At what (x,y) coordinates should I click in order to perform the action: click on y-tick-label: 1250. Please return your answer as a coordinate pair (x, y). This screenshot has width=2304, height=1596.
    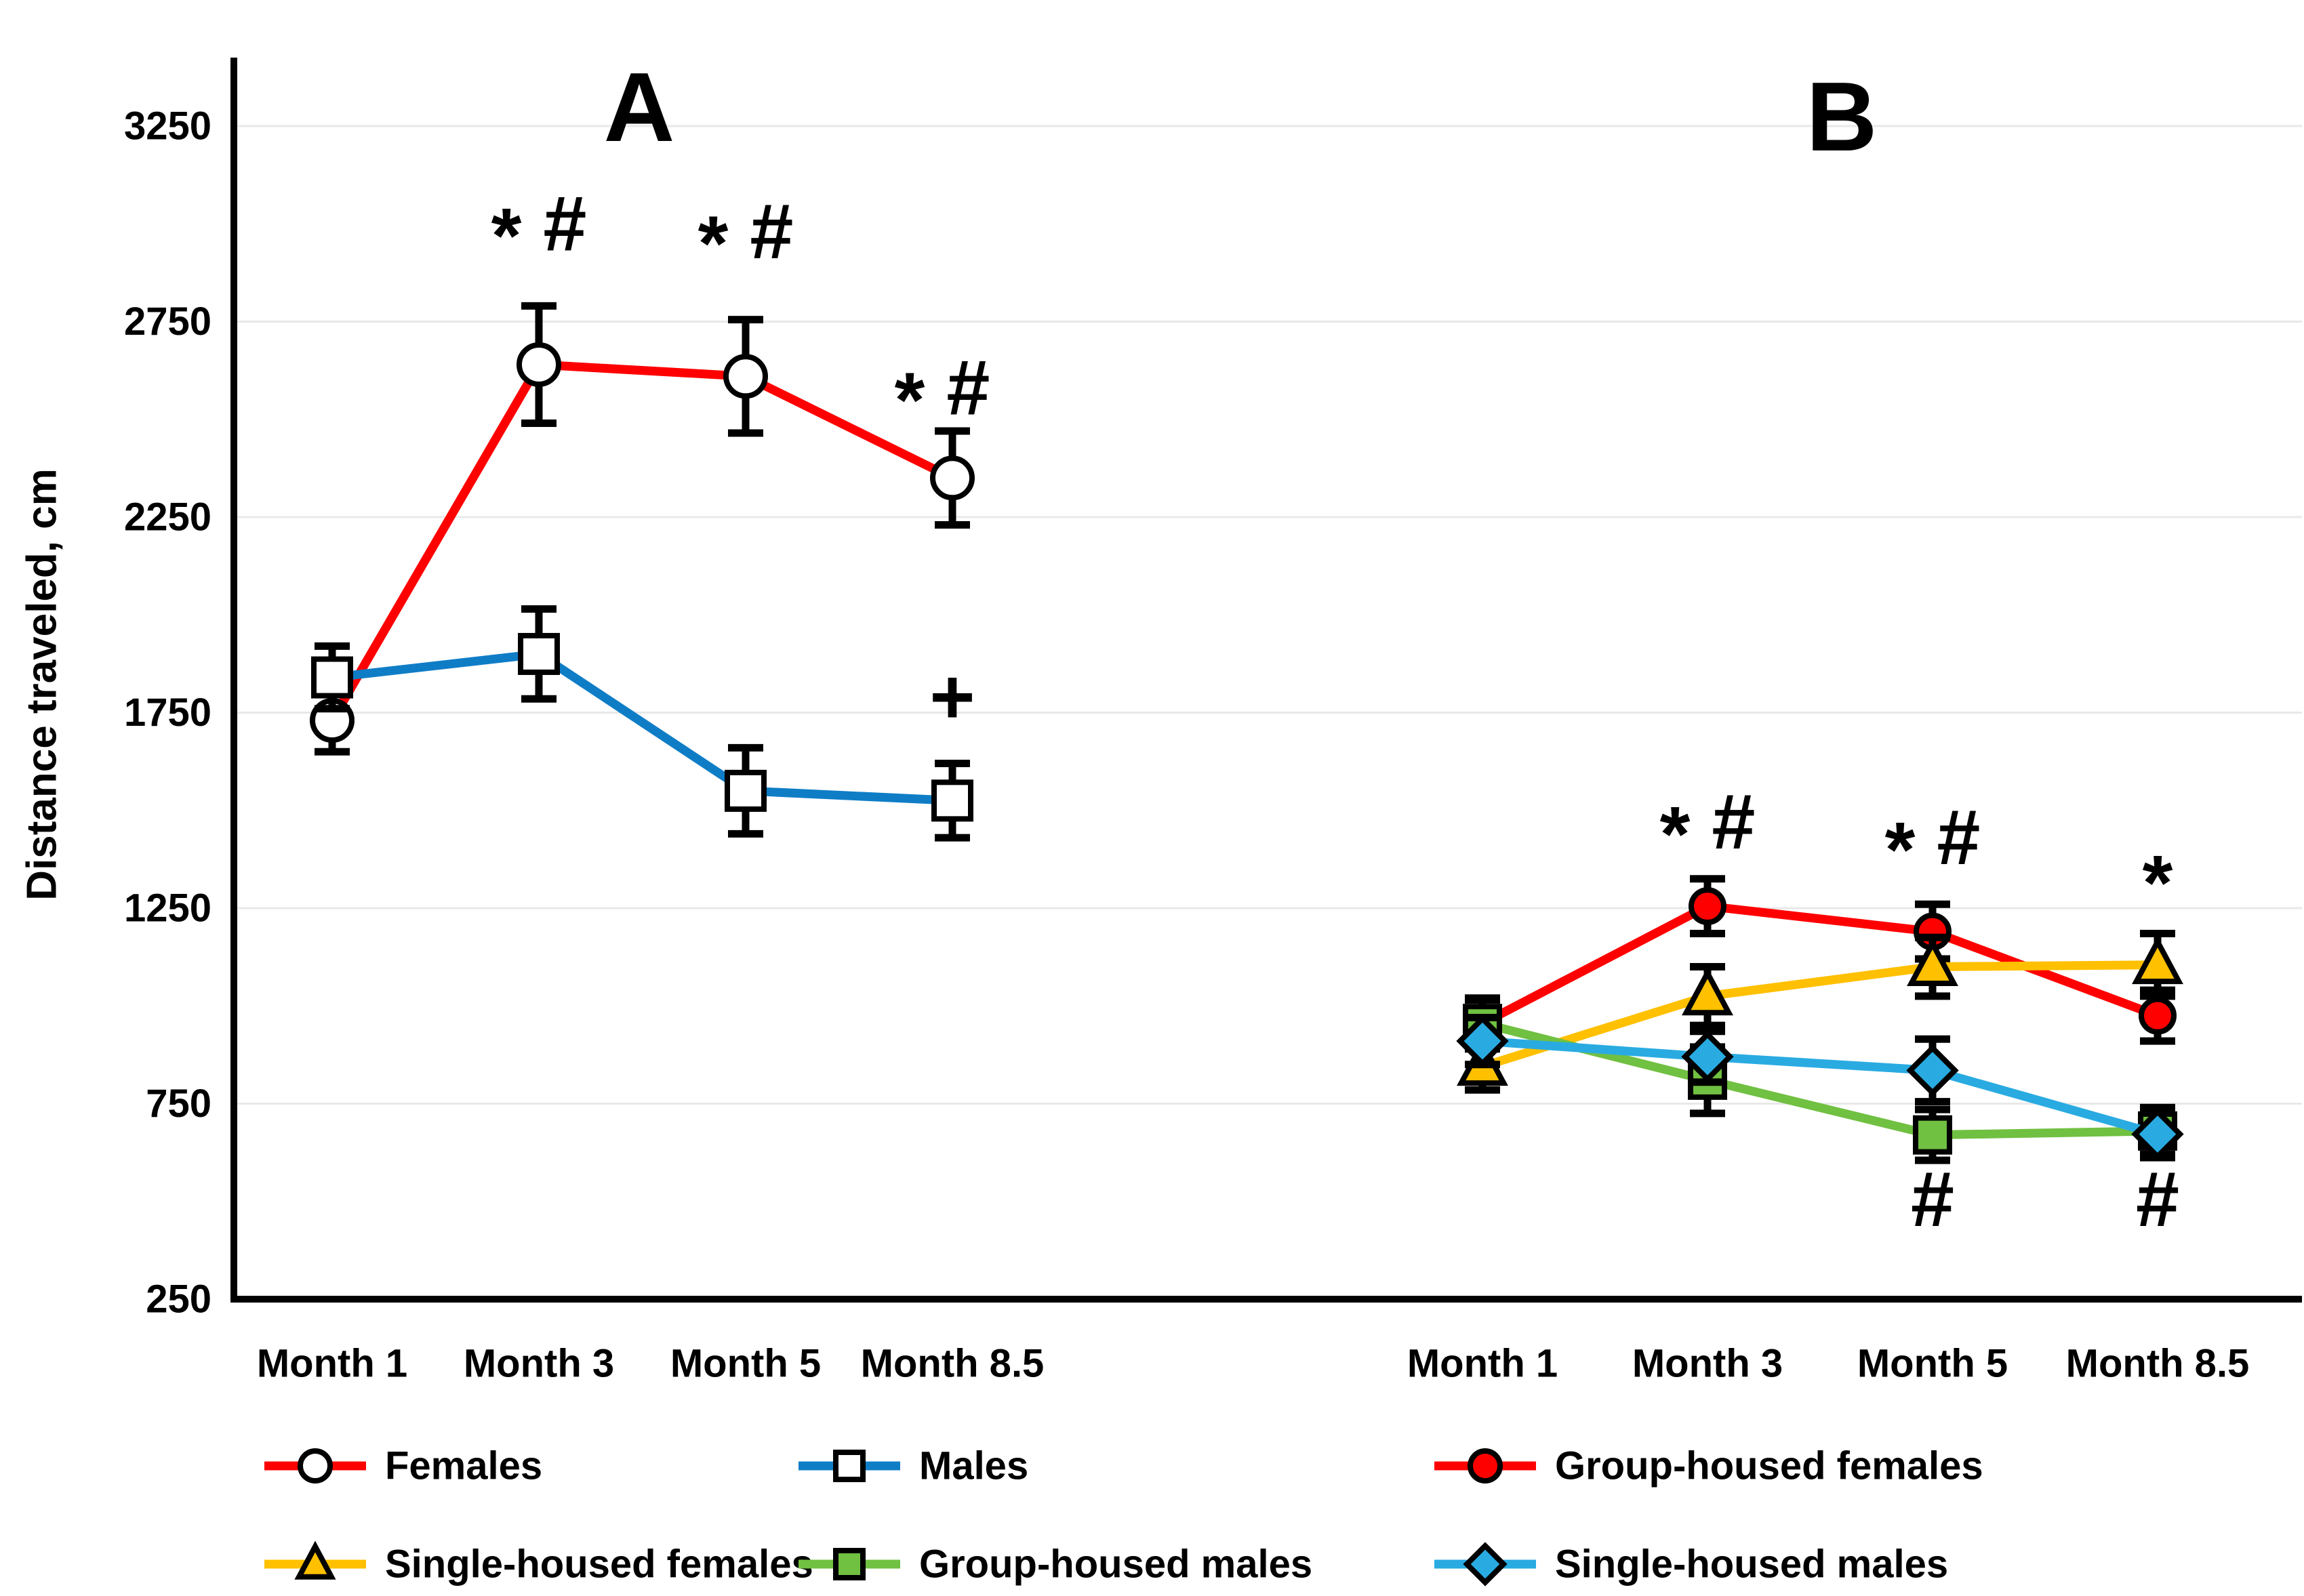
    Looking at the image, I should click on (168, 908).